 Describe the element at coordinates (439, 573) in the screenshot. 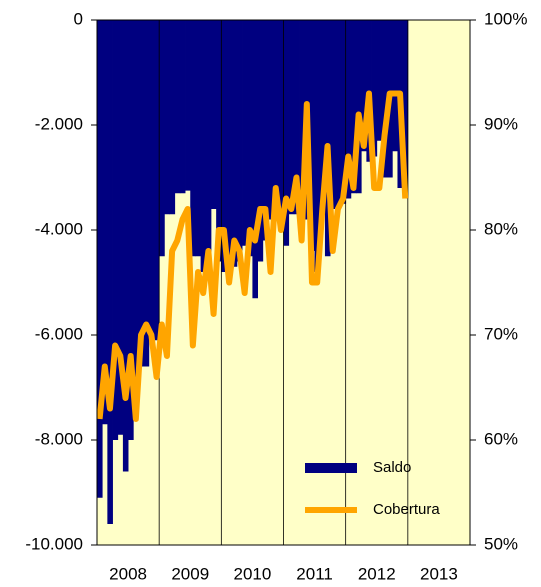

I see `x-tick-label: 2013` at that location.